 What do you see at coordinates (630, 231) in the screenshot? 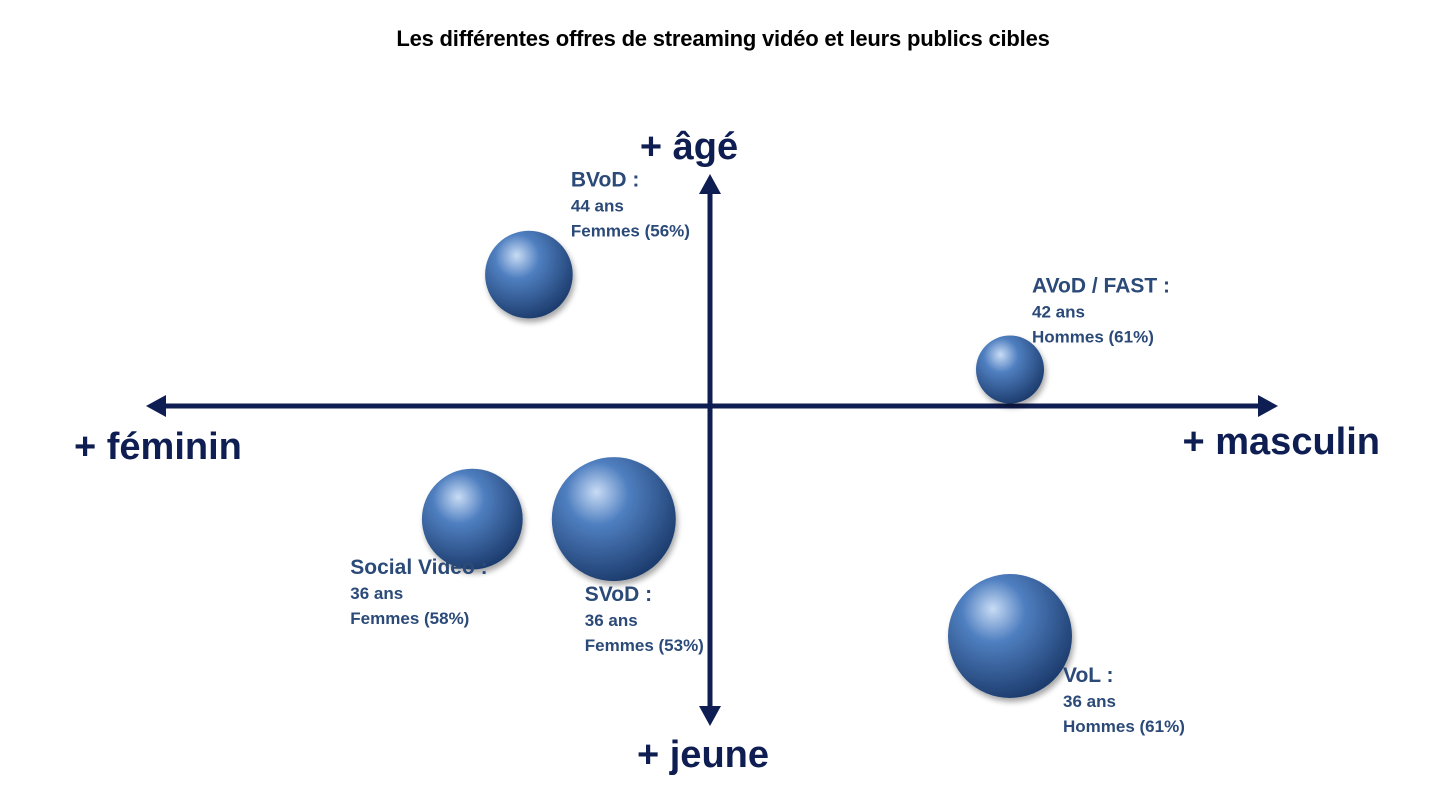
I see `bubble-label-gender: Femmes (56%)` at bounding box center [630, 231].